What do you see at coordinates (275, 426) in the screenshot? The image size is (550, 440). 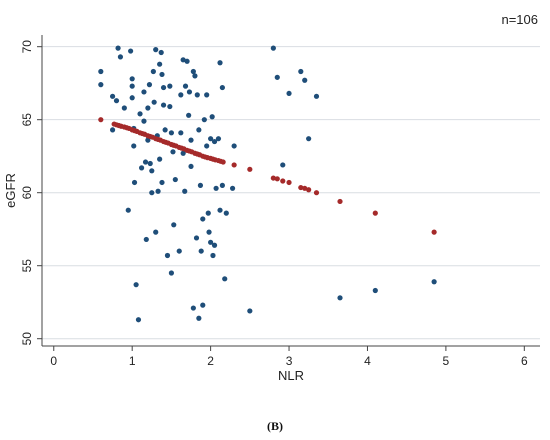 I see `panel-label: (B)` at bounding box center [275, 426].